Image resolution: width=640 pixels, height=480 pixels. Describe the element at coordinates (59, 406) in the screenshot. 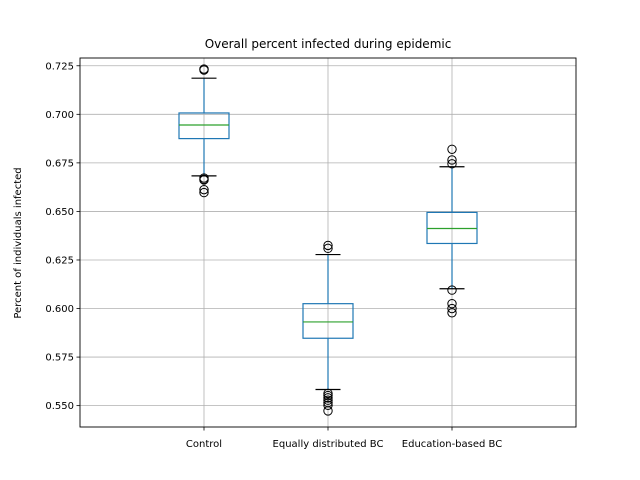

I see `y-tick-label: 0.550` at that location.